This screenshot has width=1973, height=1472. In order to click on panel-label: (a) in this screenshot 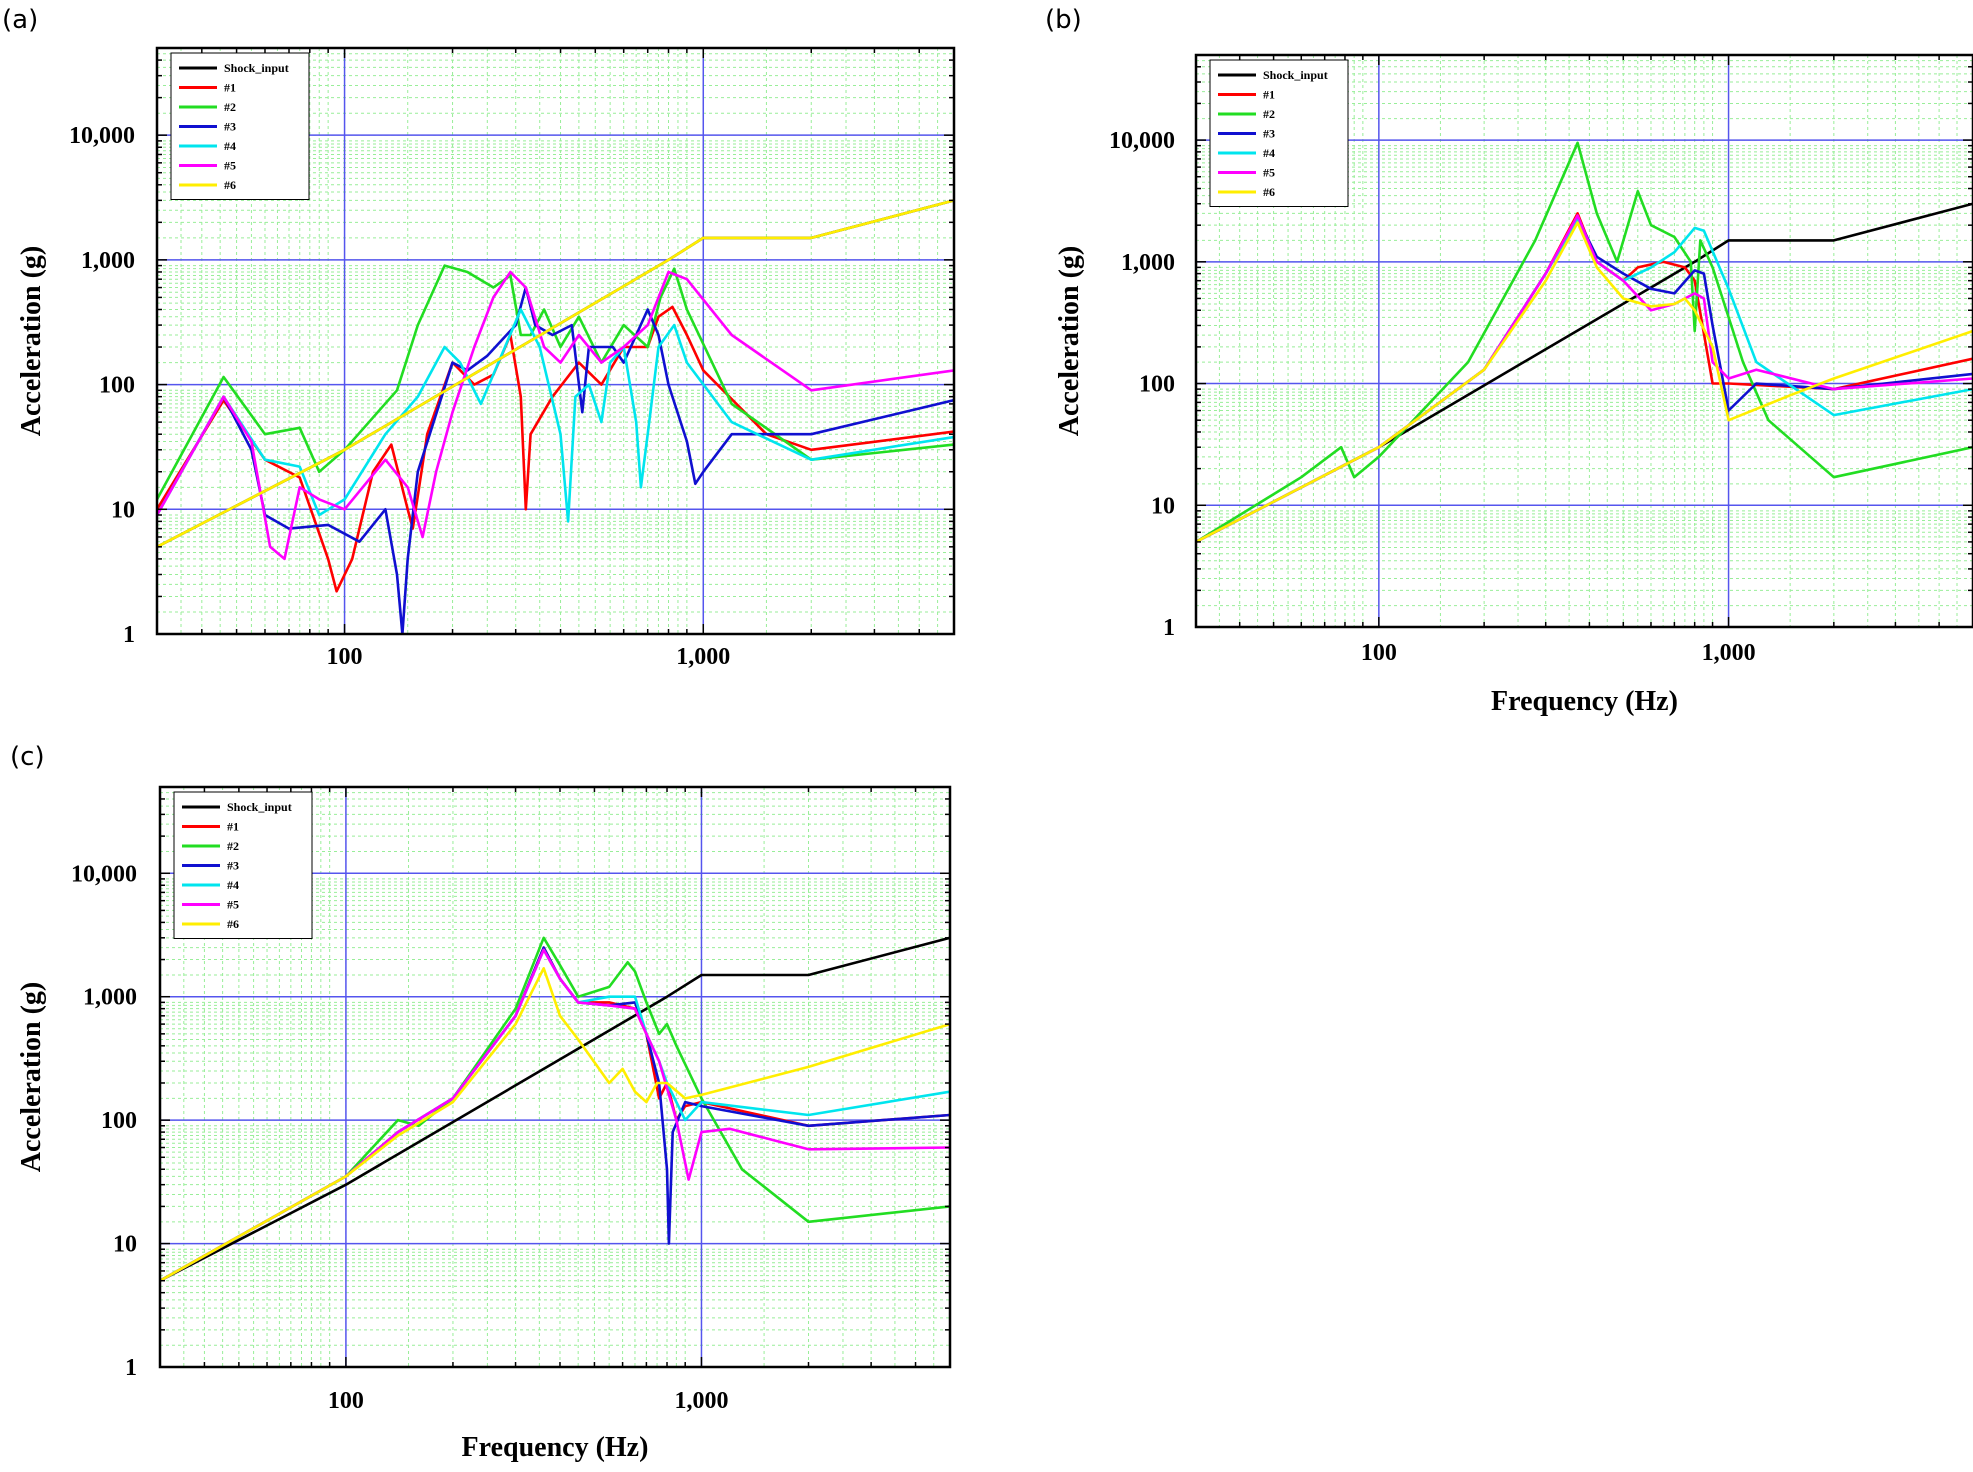, I will do `click(20, 20)`.